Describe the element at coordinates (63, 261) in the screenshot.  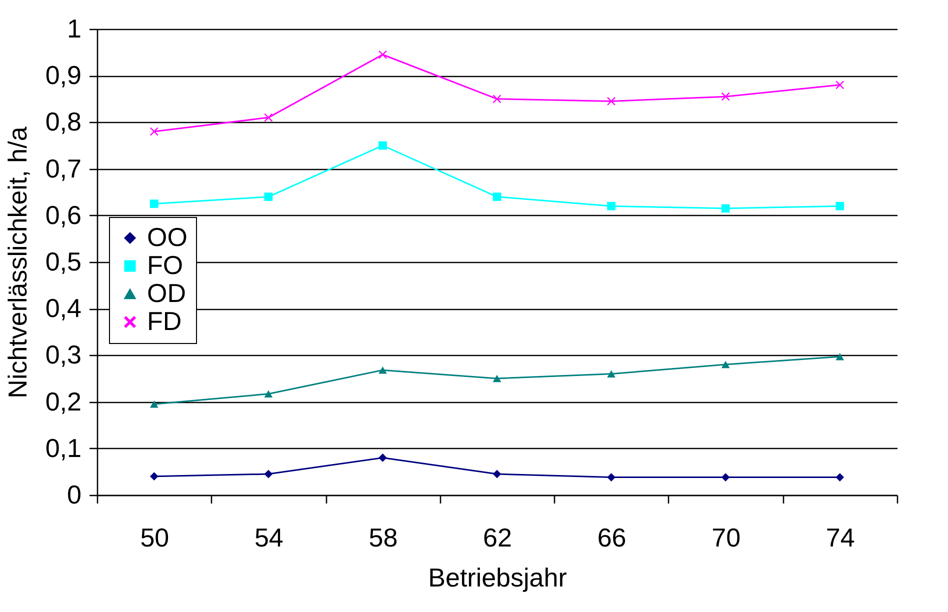
I see `y-tick-label: 0,5` at that location.